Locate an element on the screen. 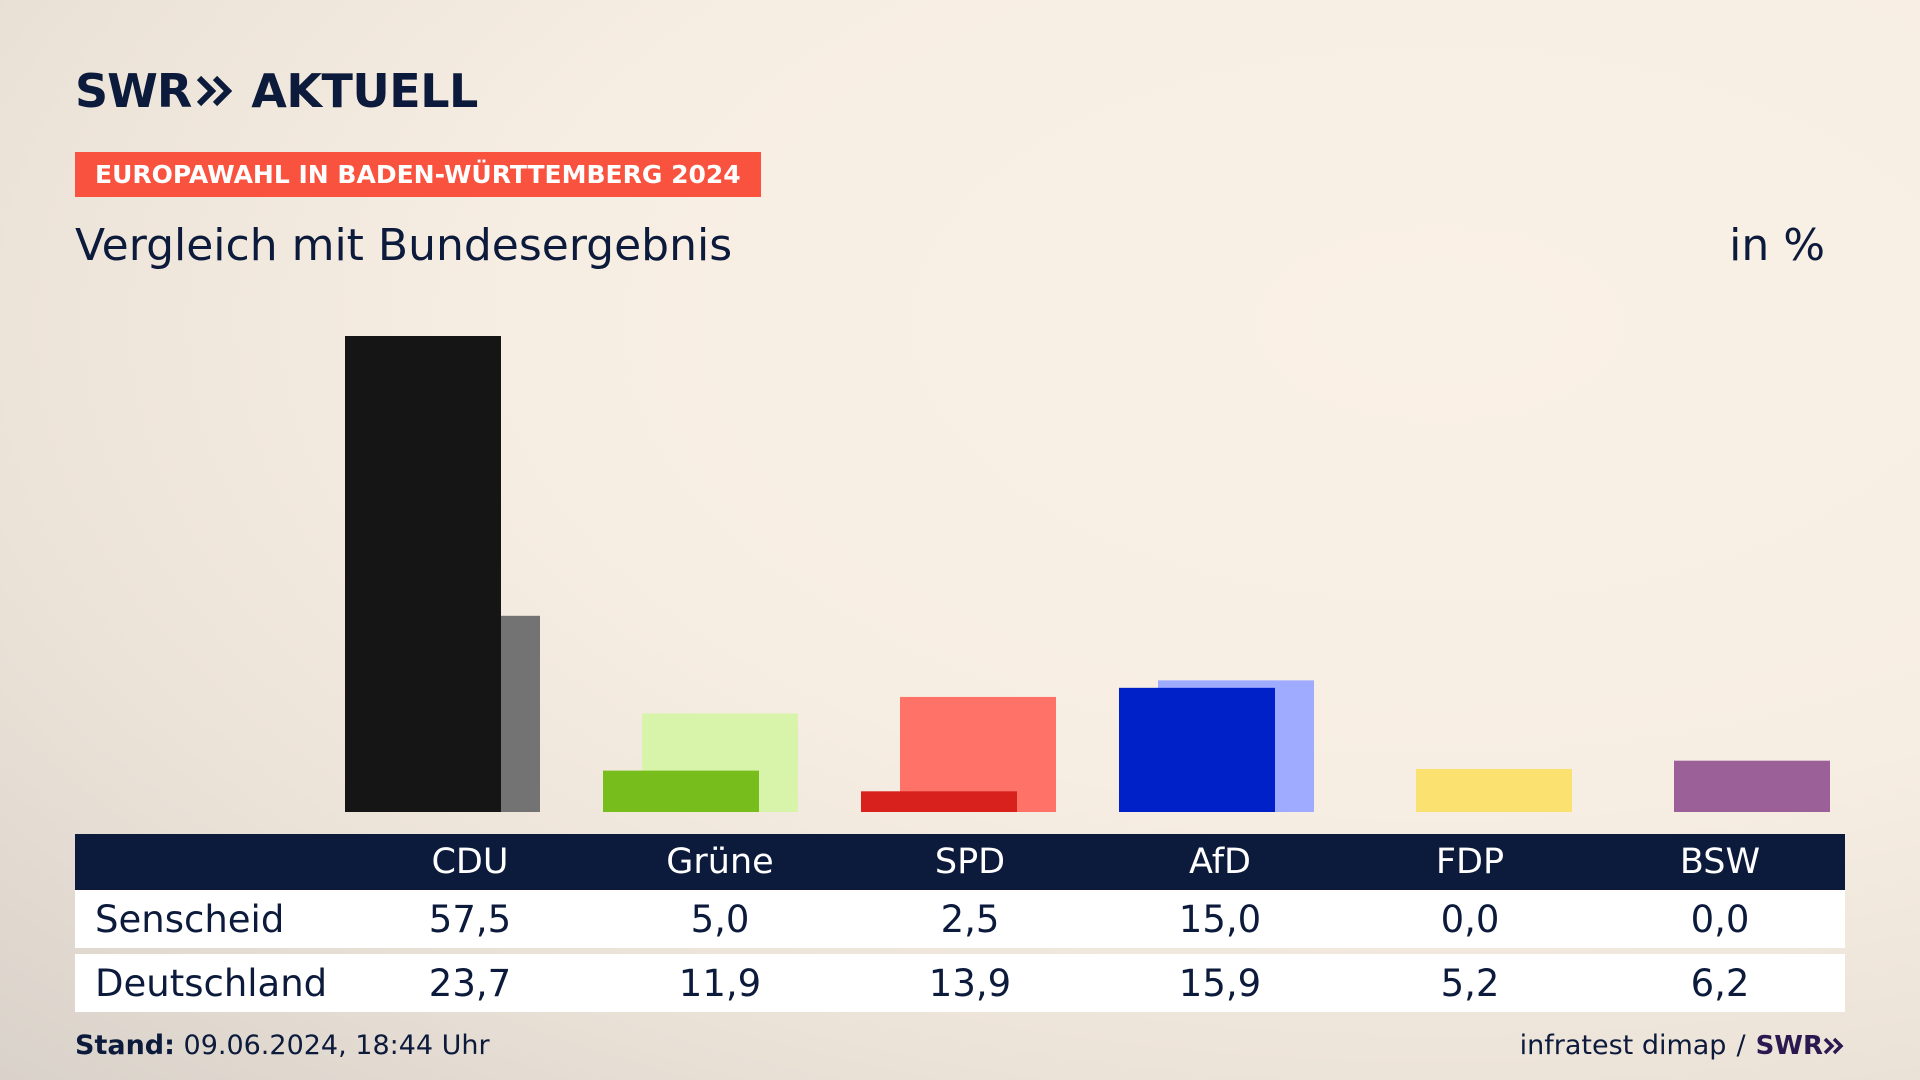  table-header-cell: Grüne is located at coordinates (720, 862).